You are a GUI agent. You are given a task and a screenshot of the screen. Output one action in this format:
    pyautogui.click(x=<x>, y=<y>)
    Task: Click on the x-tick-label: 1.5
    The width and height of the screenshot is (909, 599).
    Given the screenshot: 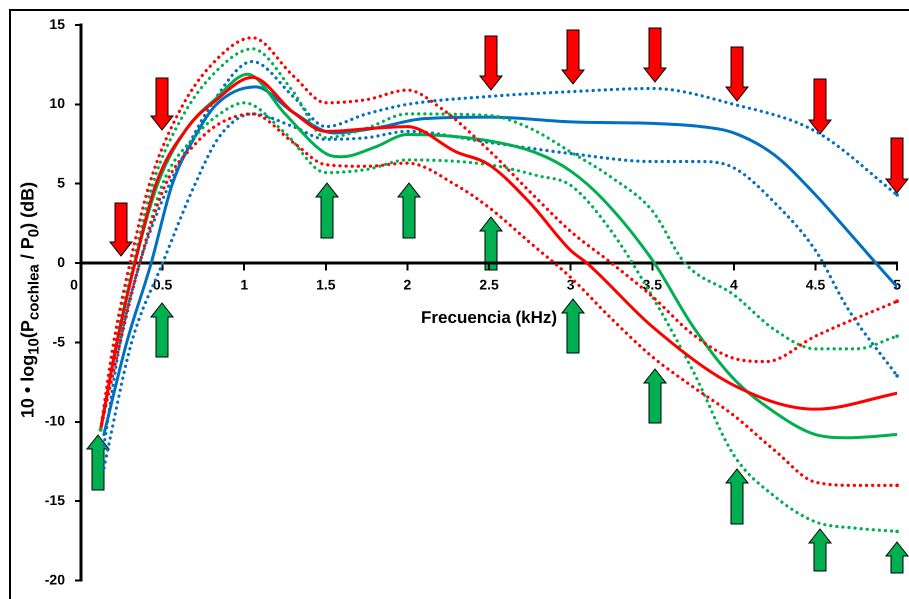 What is the action you would take?
    pyautogui.click(x=326, y=284)
    